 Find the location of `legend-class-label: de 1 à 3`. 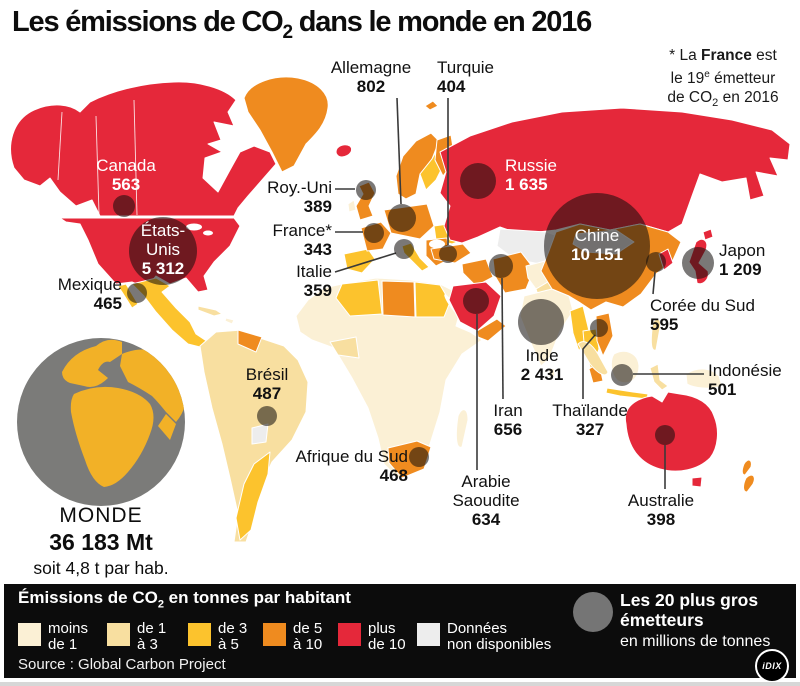

legend-class-label: de 1 à 3 is located at coordinates (152, 636).